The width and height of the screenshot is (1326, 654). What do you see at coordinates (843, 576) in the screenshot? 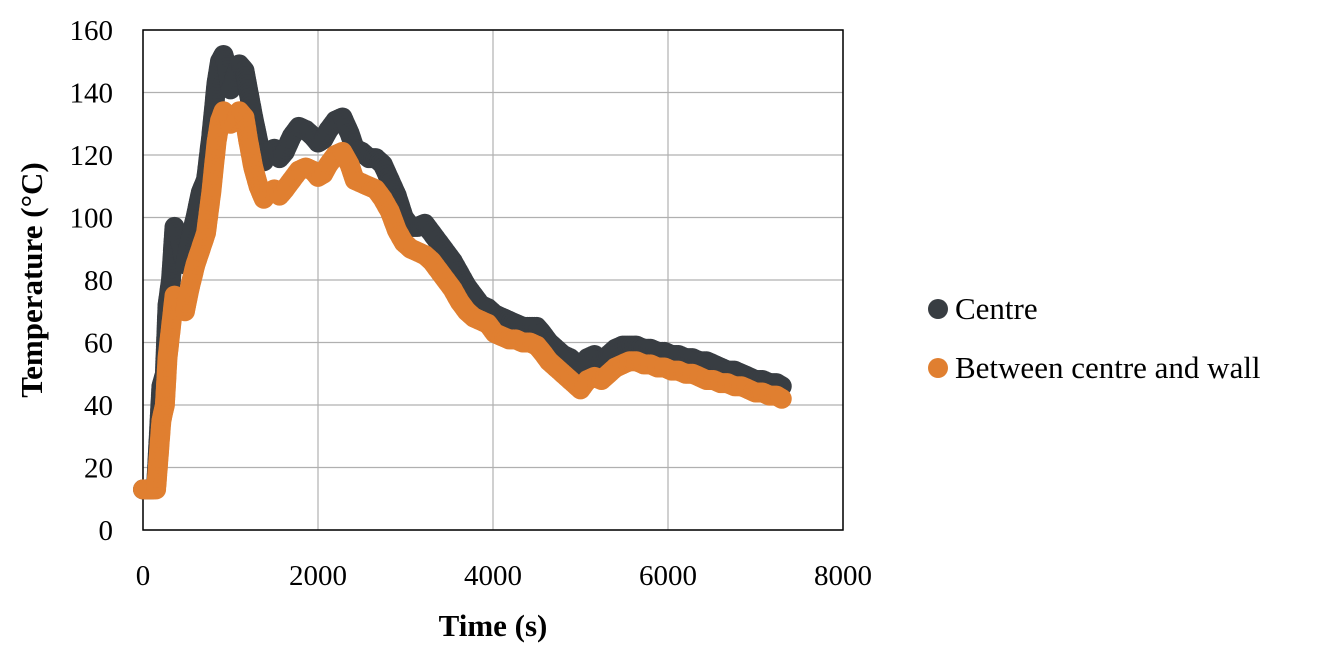
I see `x-tick-label-4: 8000` at bounding box center [843, 576].